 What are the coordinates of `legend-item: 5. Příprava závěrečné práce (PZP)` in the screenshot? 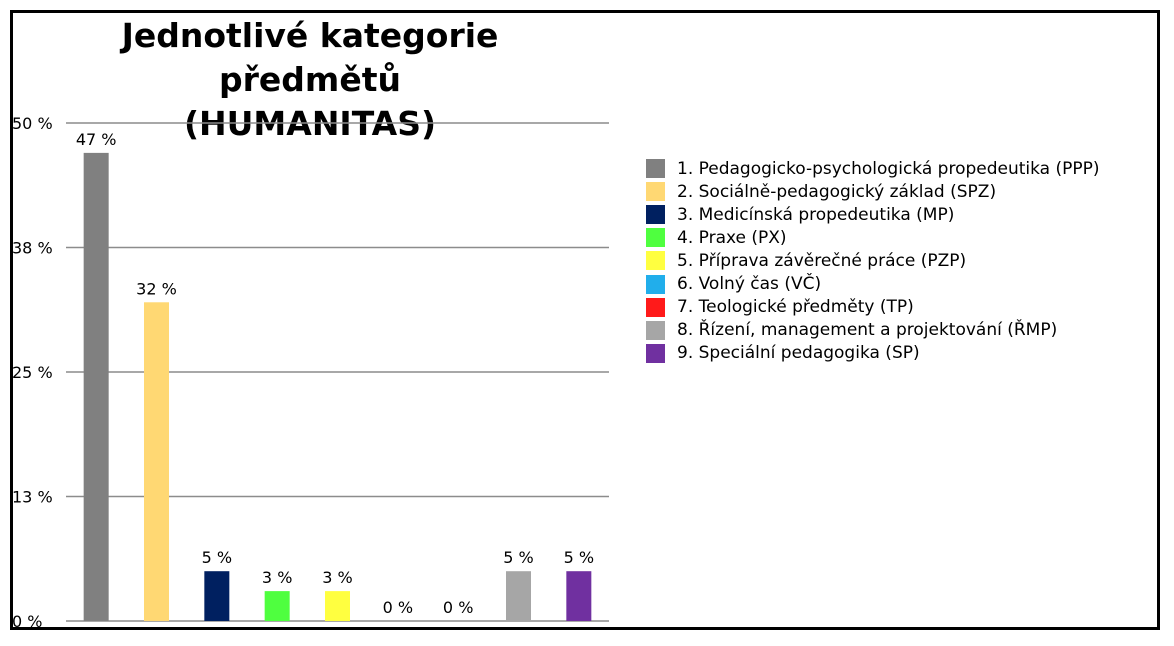 It's located at (873, 260).